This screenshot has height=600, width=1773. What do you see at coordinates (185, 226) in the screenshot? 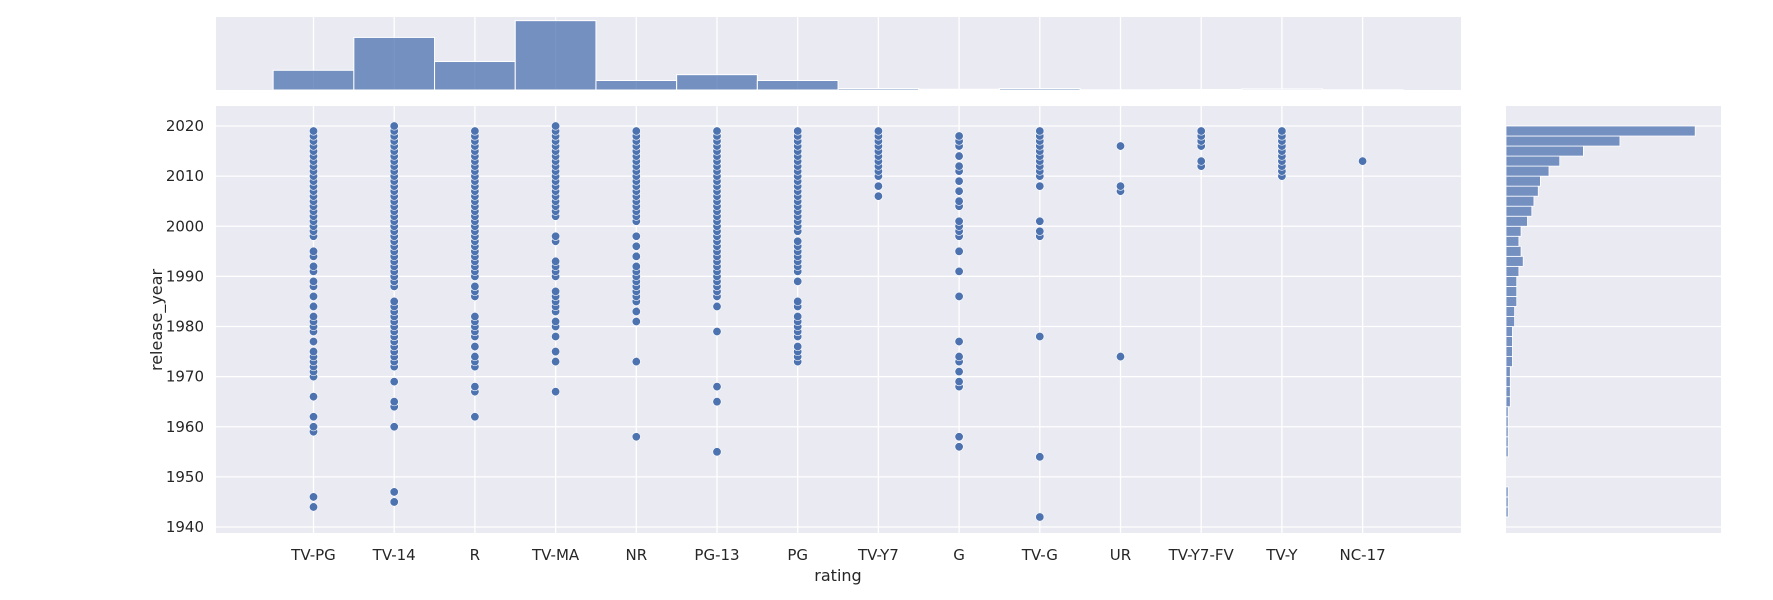
I see `y-tick-label: 2000` at bounding box center [185, 226].